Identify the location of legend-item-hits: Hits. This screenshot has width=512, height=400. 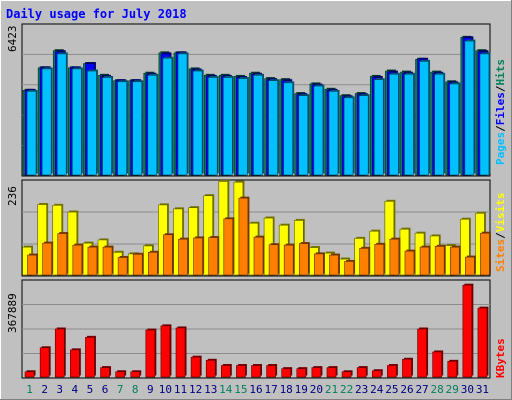
(500, 72).